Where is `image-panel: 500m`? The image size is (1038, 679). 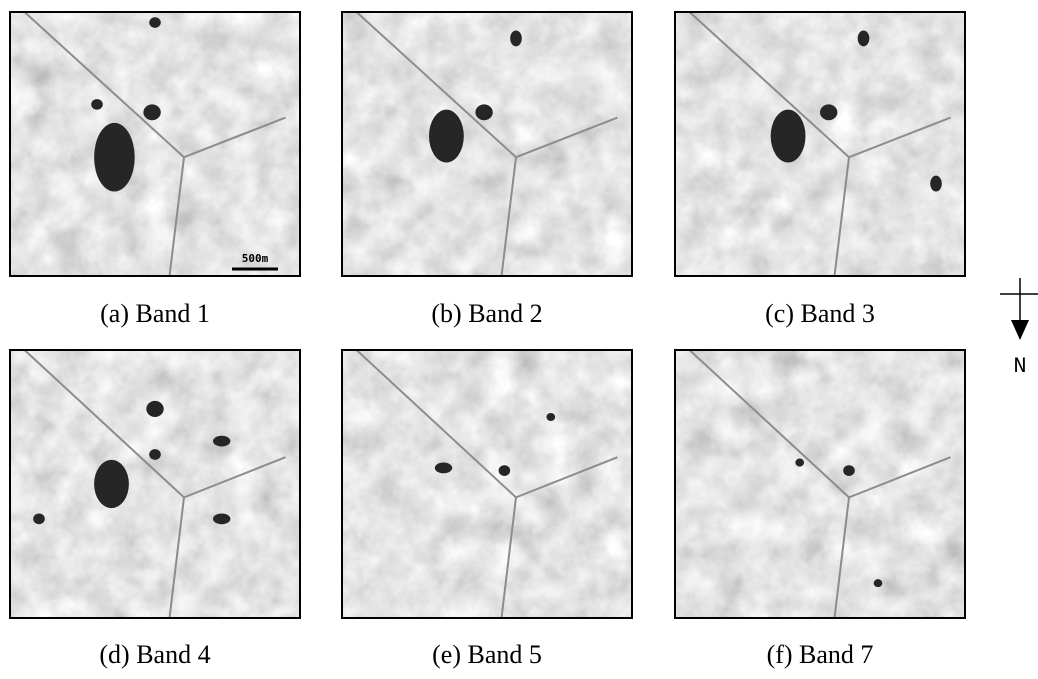
image-panel: 500m is located at coordinates (155, 144).